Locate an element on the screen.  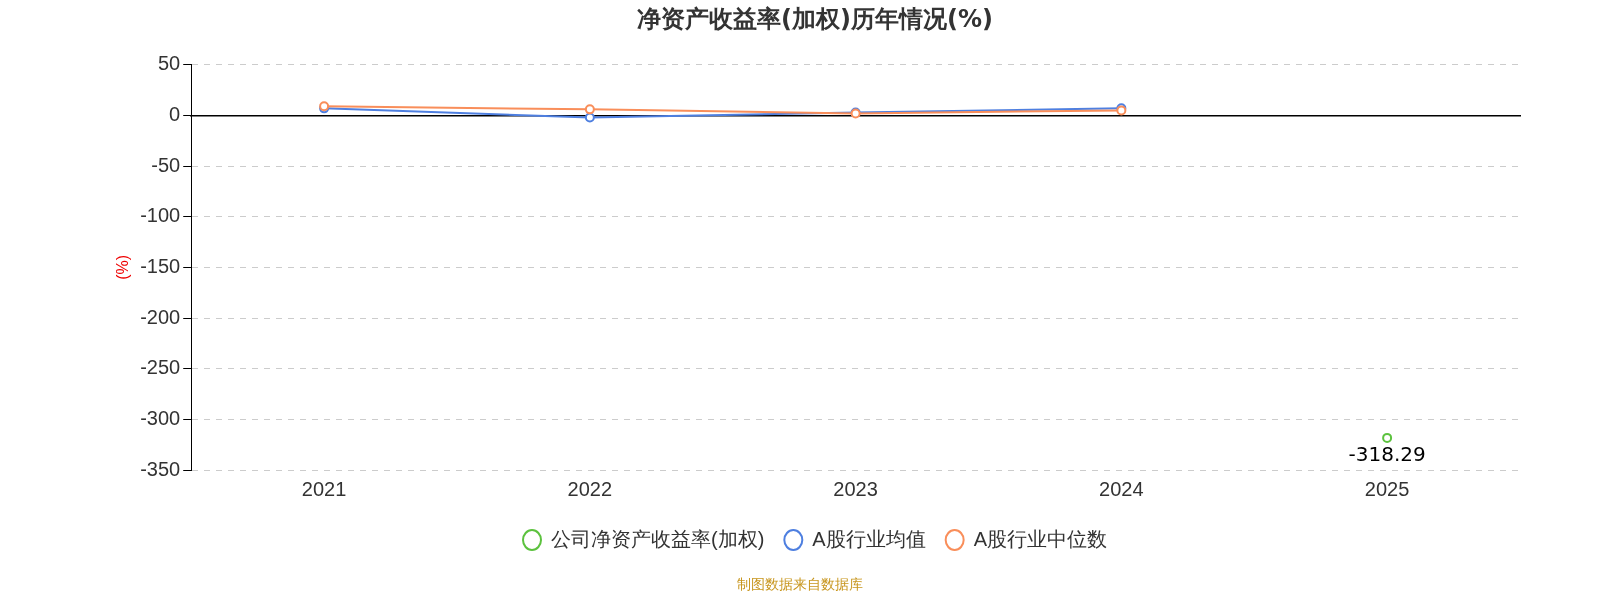
y-tick-label: 0 is located at coordinates (175, 113).